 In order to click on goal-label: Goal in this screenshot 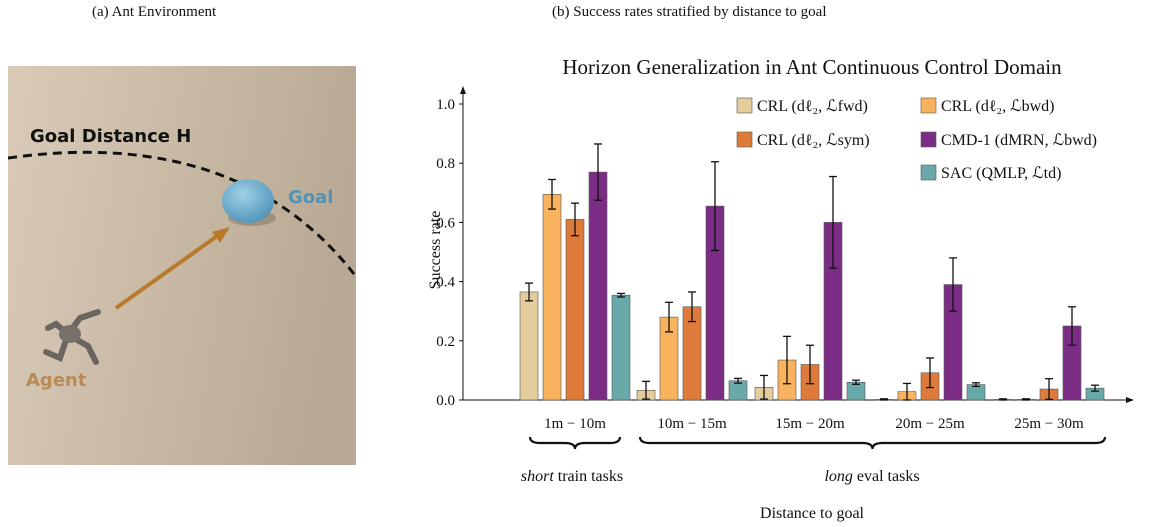, I will do `click(310, 197)`.